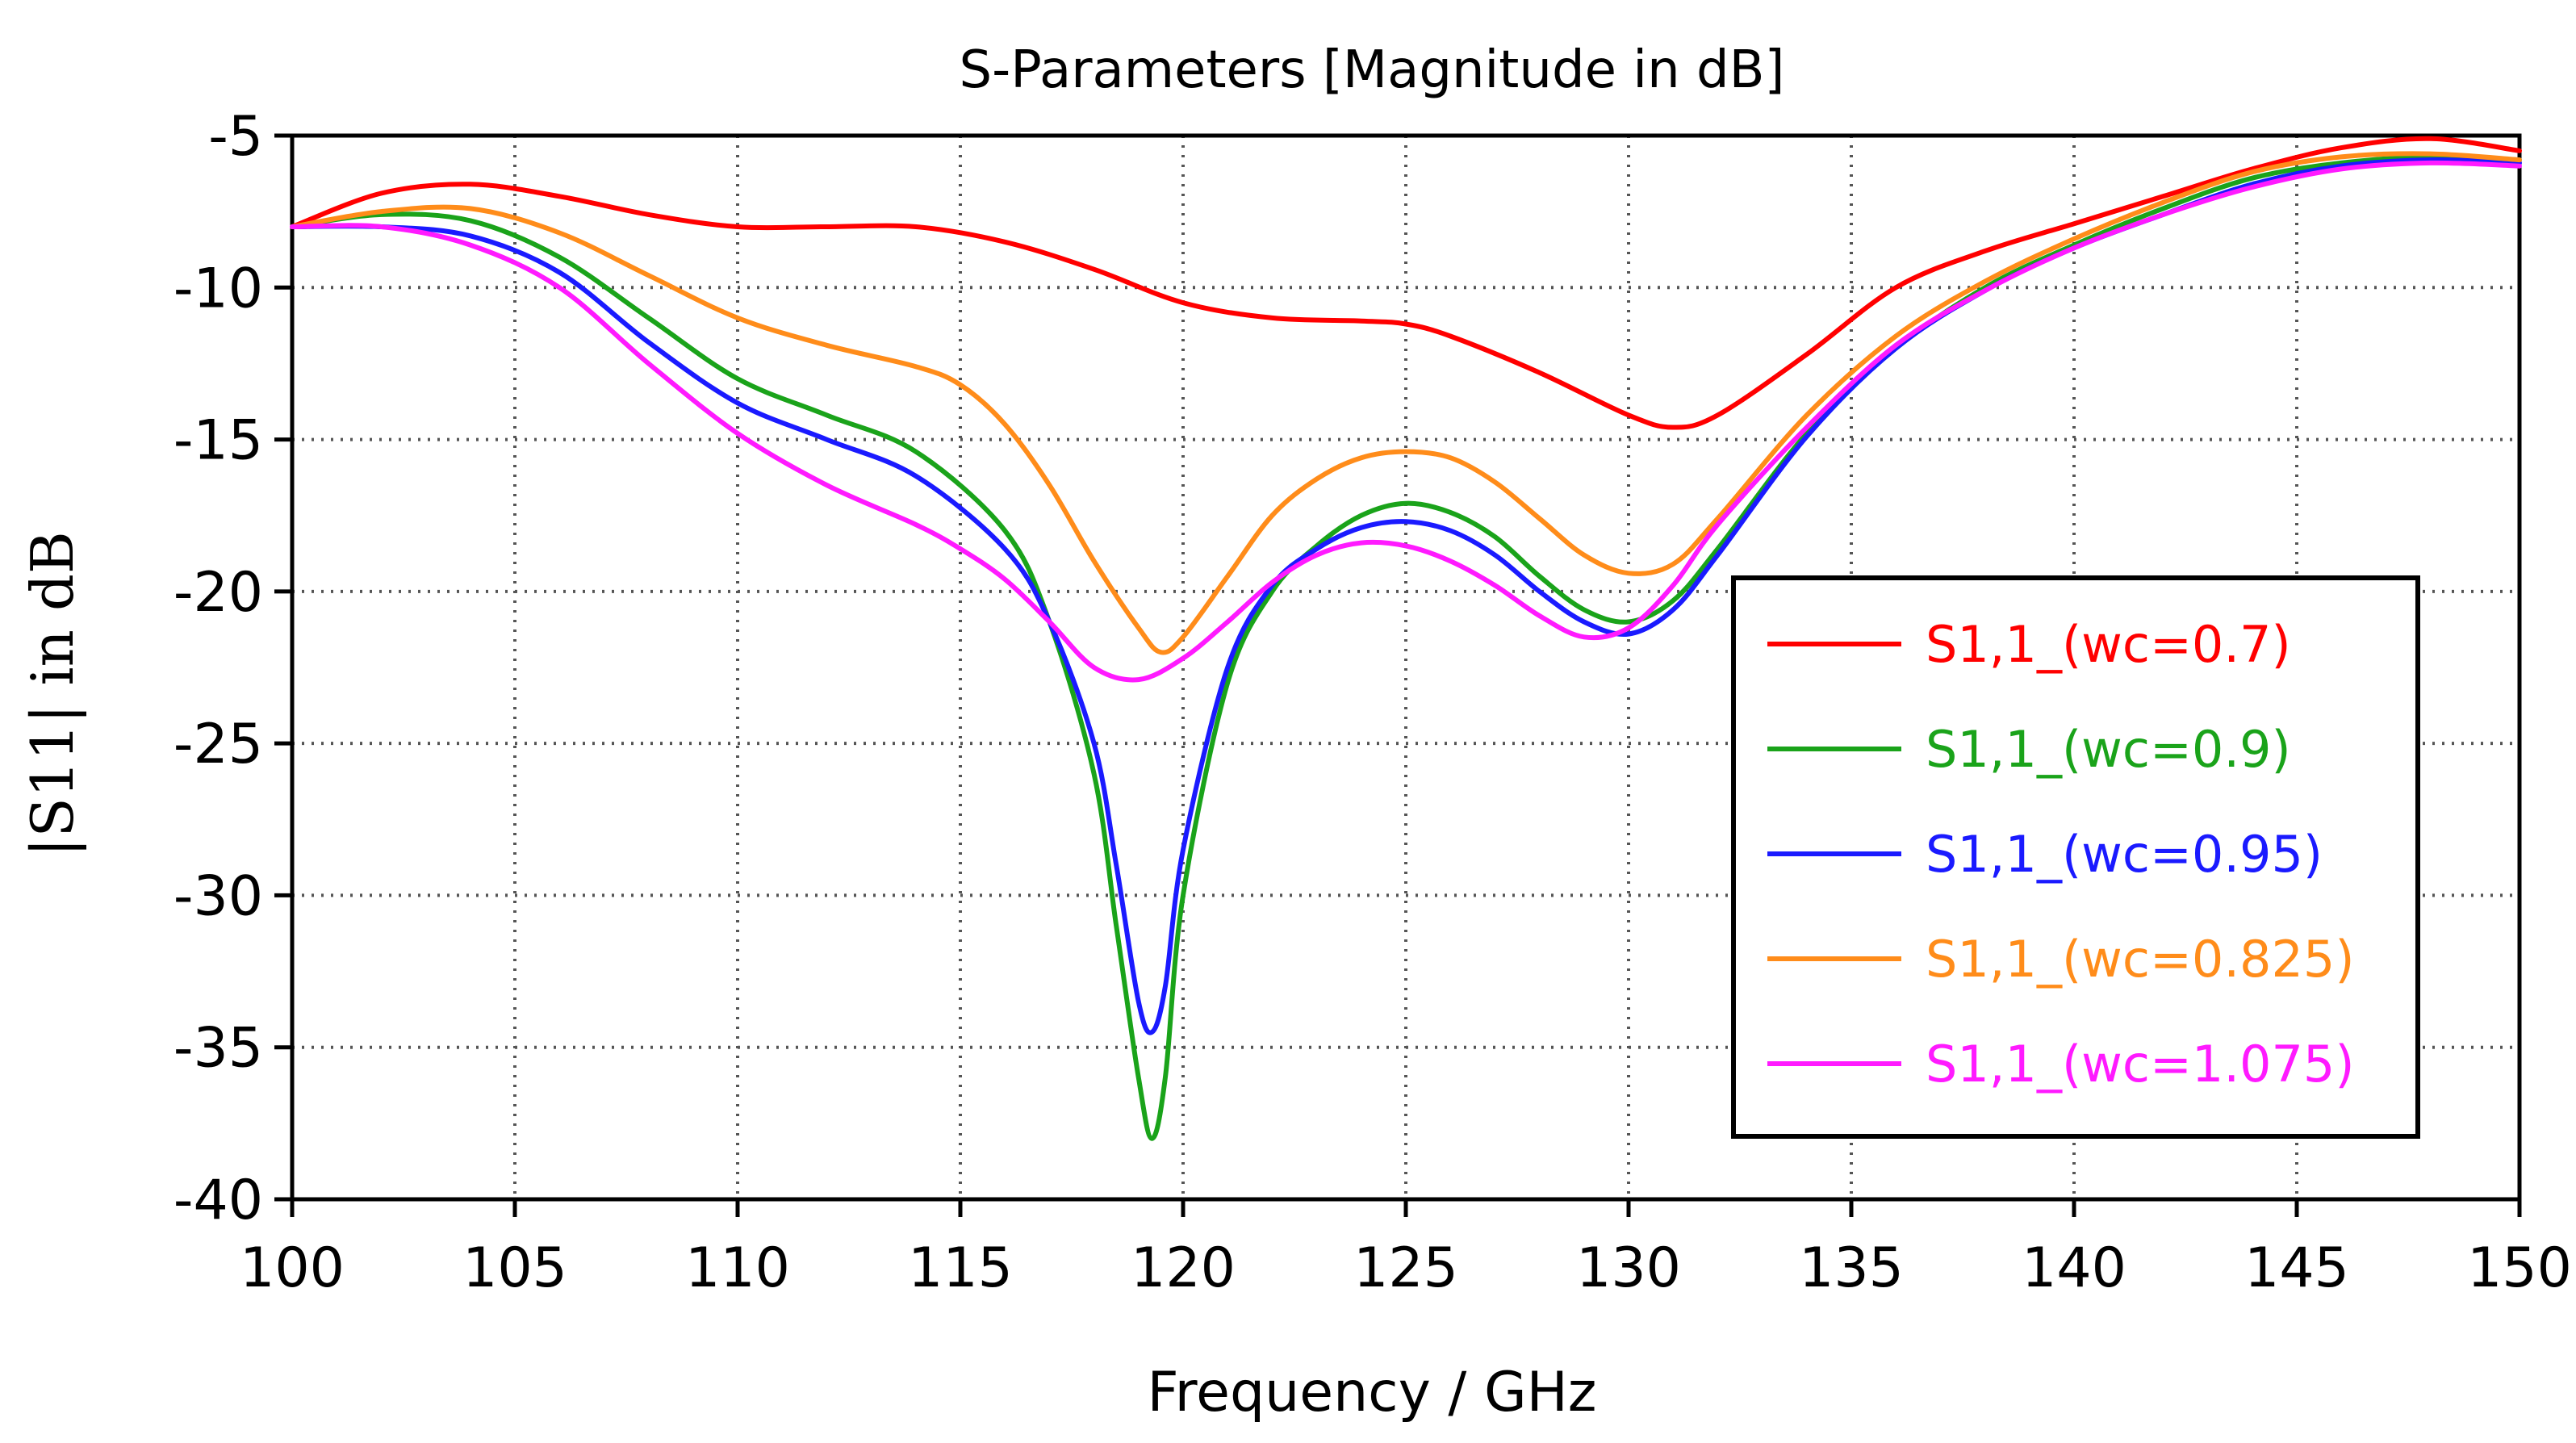 The image size is (2576, 1443). What do you see at coordinates (218, 441) in the screenshot?
I see `y-tick-label: -15` at bounding box center [218, 441].